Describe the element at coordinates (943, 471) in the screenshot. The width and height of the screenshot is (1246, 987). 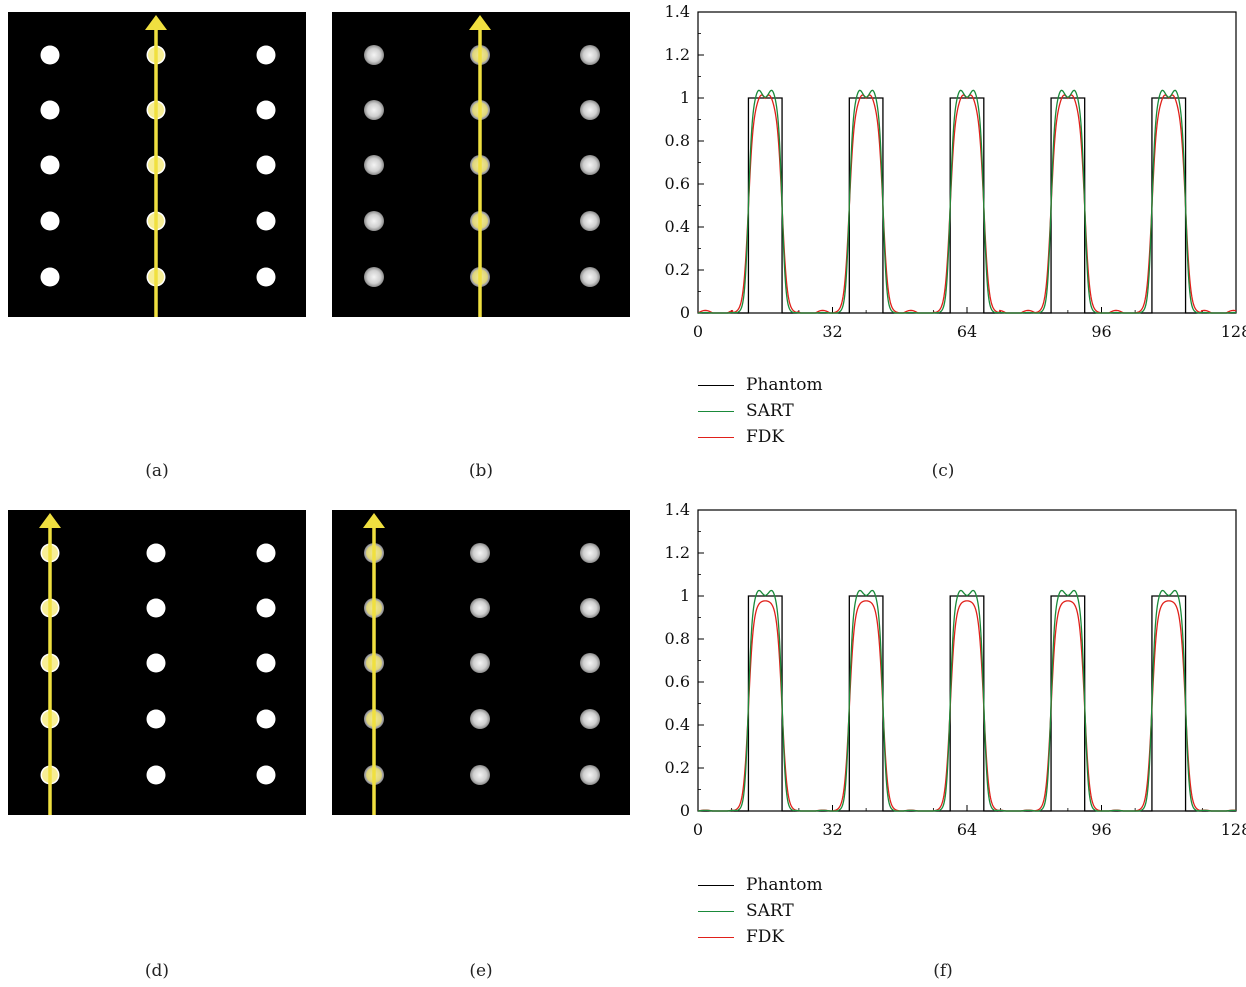
I see `caption-c: (c)` at that location.